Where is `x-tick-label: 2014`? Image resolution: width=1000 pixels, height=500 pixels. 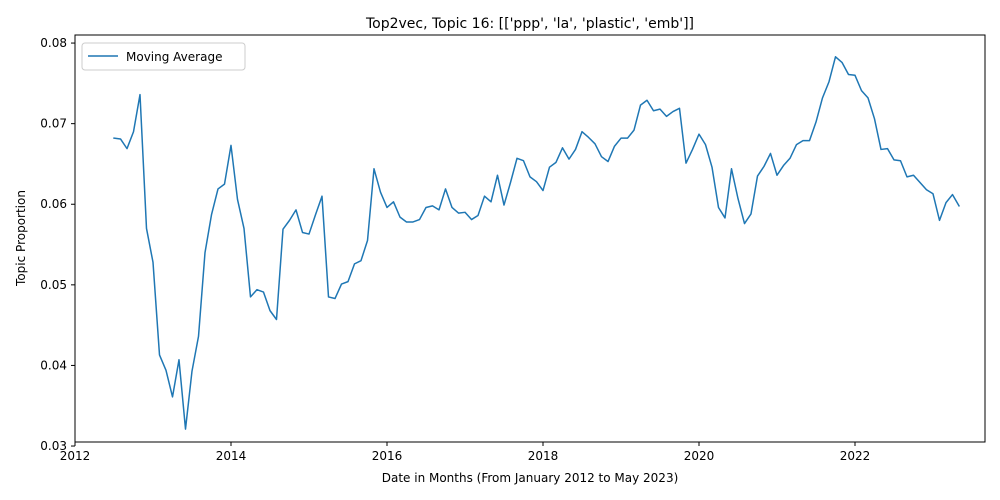 x-tick-label: 2014 is located at coordinates (231, 456).